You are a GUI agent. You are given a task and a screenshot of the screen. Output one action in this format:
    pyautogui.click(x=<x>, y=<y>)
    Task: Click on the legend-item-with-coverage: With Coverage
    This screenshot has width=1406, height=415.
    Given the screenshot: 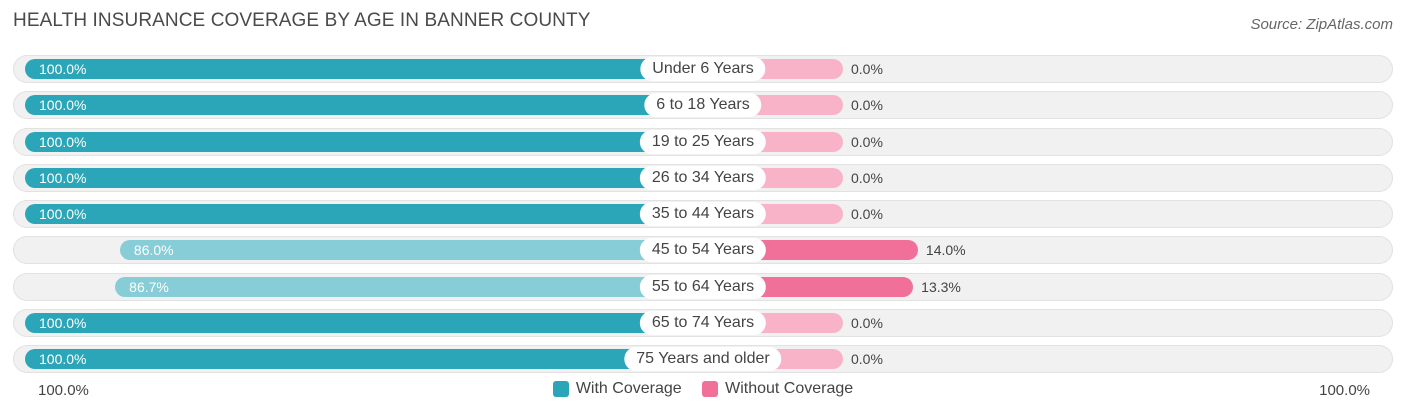 What is the action you would take?
    pyautogui.click(x=617, y=389)
    